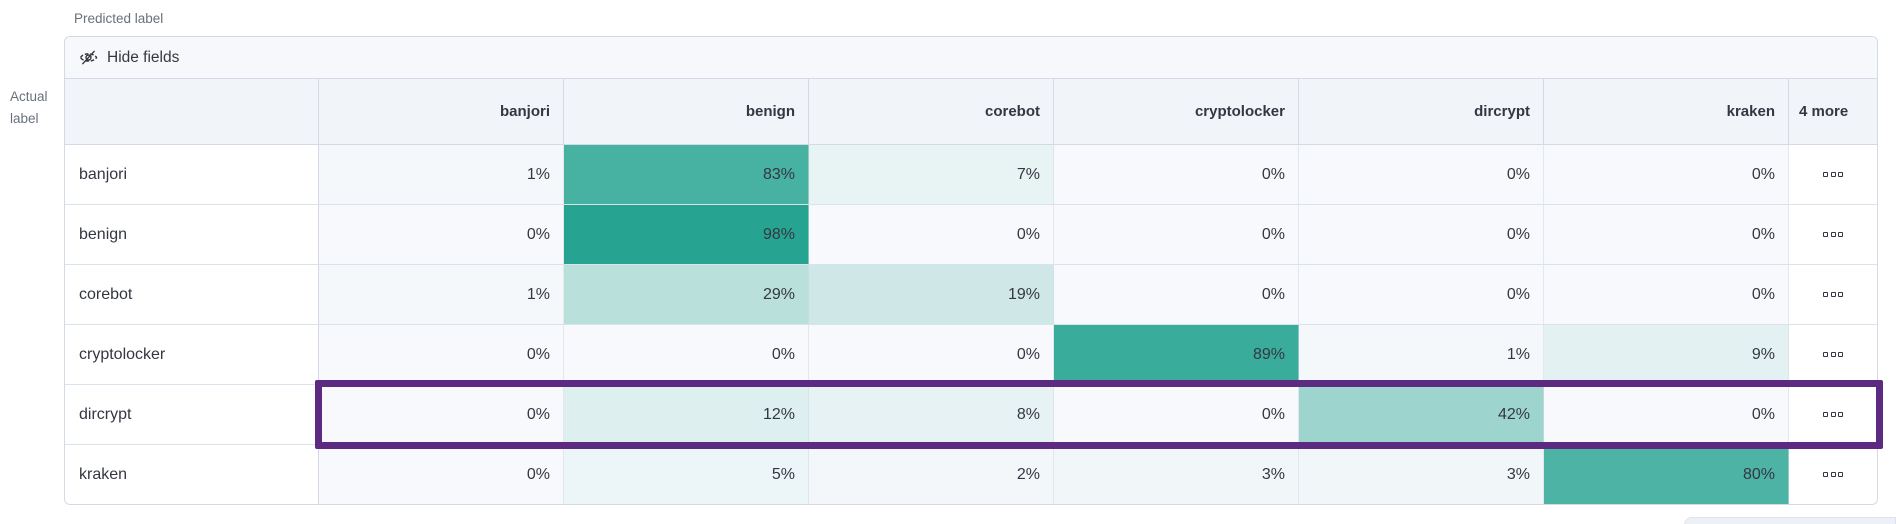  I want to click on hide-fields-button: Hide fields, so click(129, 57).